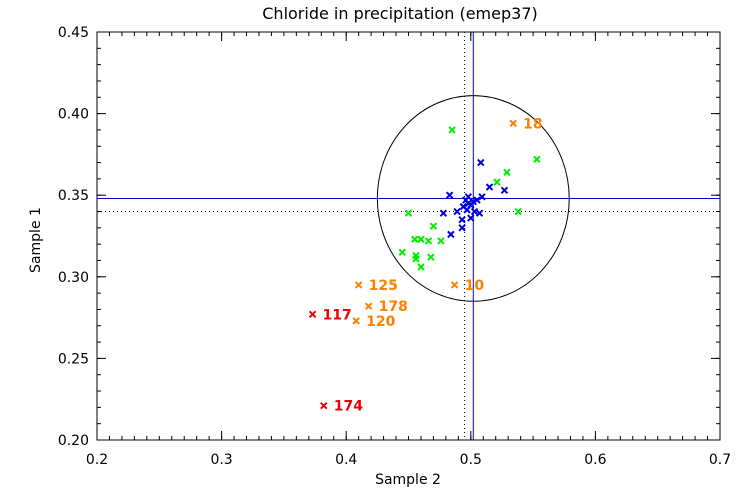 The height and width of the screenshot is (500, 750). What do you see at coordinates (471, 460) in the screenshot?
I see `x-tick-label: 0.5` at bounding box center [471, 460].